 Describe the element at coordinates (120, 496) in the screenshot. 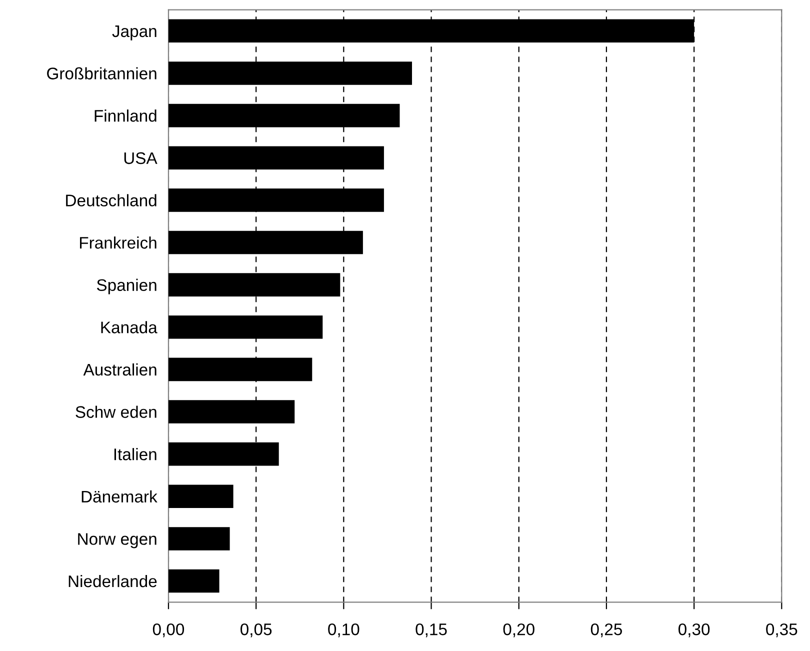

I see `y-tick-label: Dänemark` at that location.